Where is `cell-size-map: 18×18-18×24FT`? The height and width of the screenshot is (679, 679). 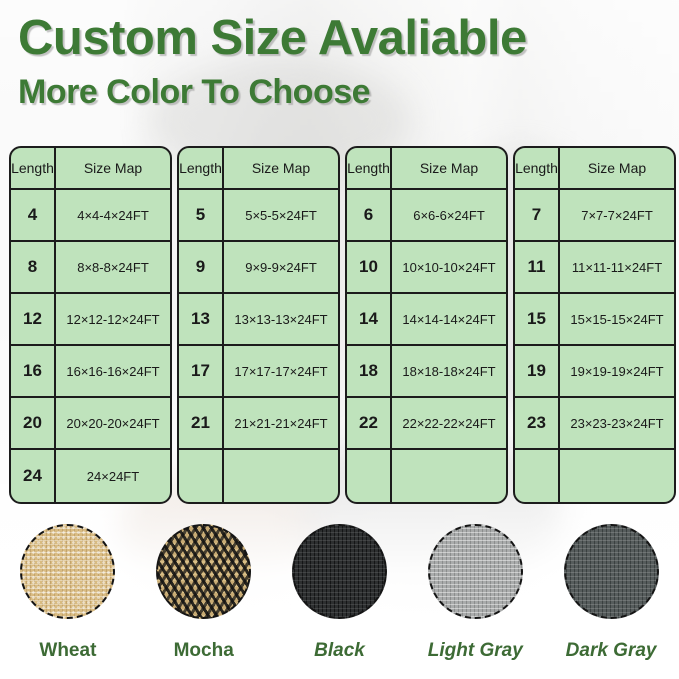
cell-size-map: 18×18-18×24FT is located at coordinates (449, 371).